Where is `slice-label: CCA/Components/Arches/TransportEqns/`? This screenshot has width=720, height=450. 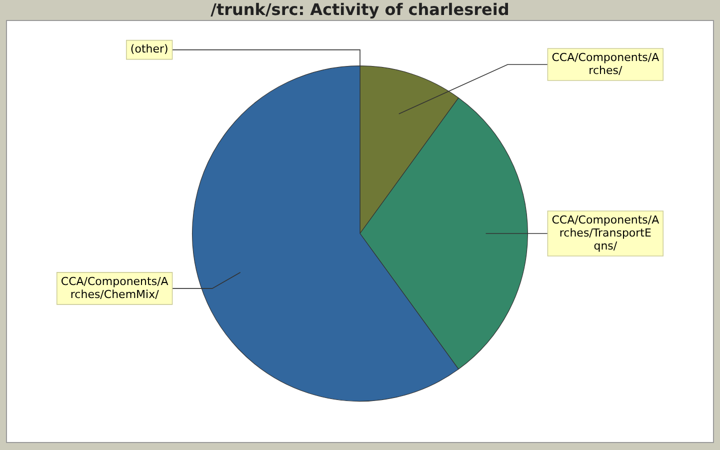 slice-label: CCA/Components/Arches/TransportEqns/ is located at coordinates (606, 232).